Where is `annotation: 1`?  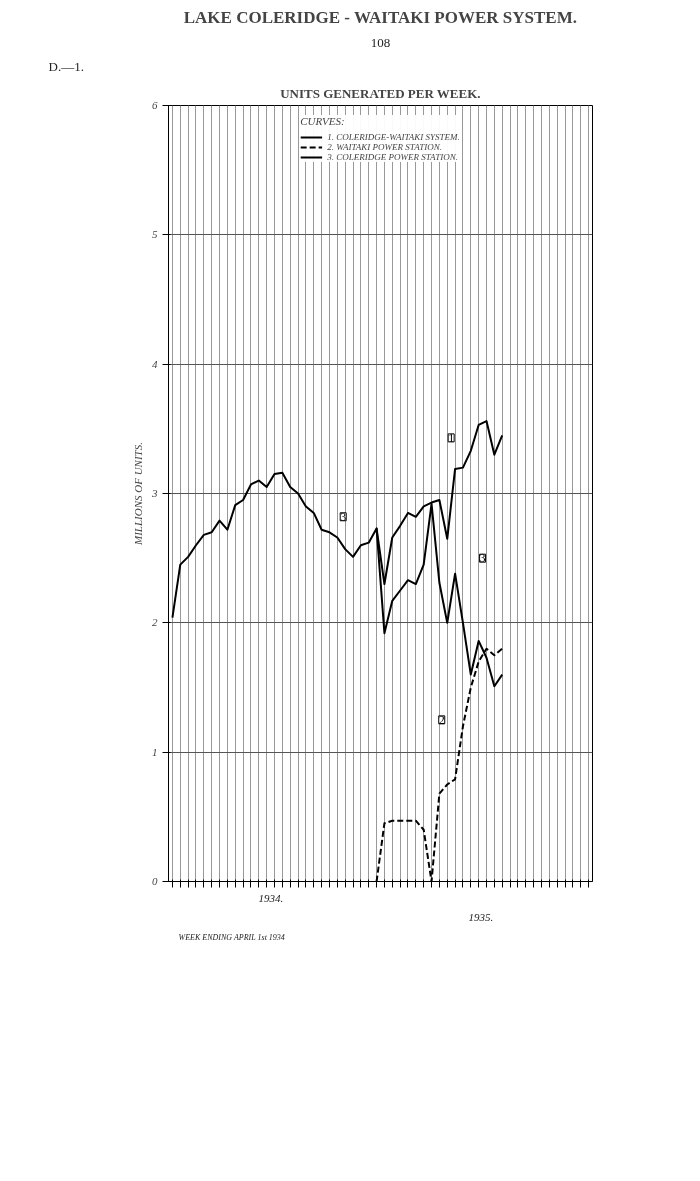
annotation: 1 is located at coordinates (451, 437).